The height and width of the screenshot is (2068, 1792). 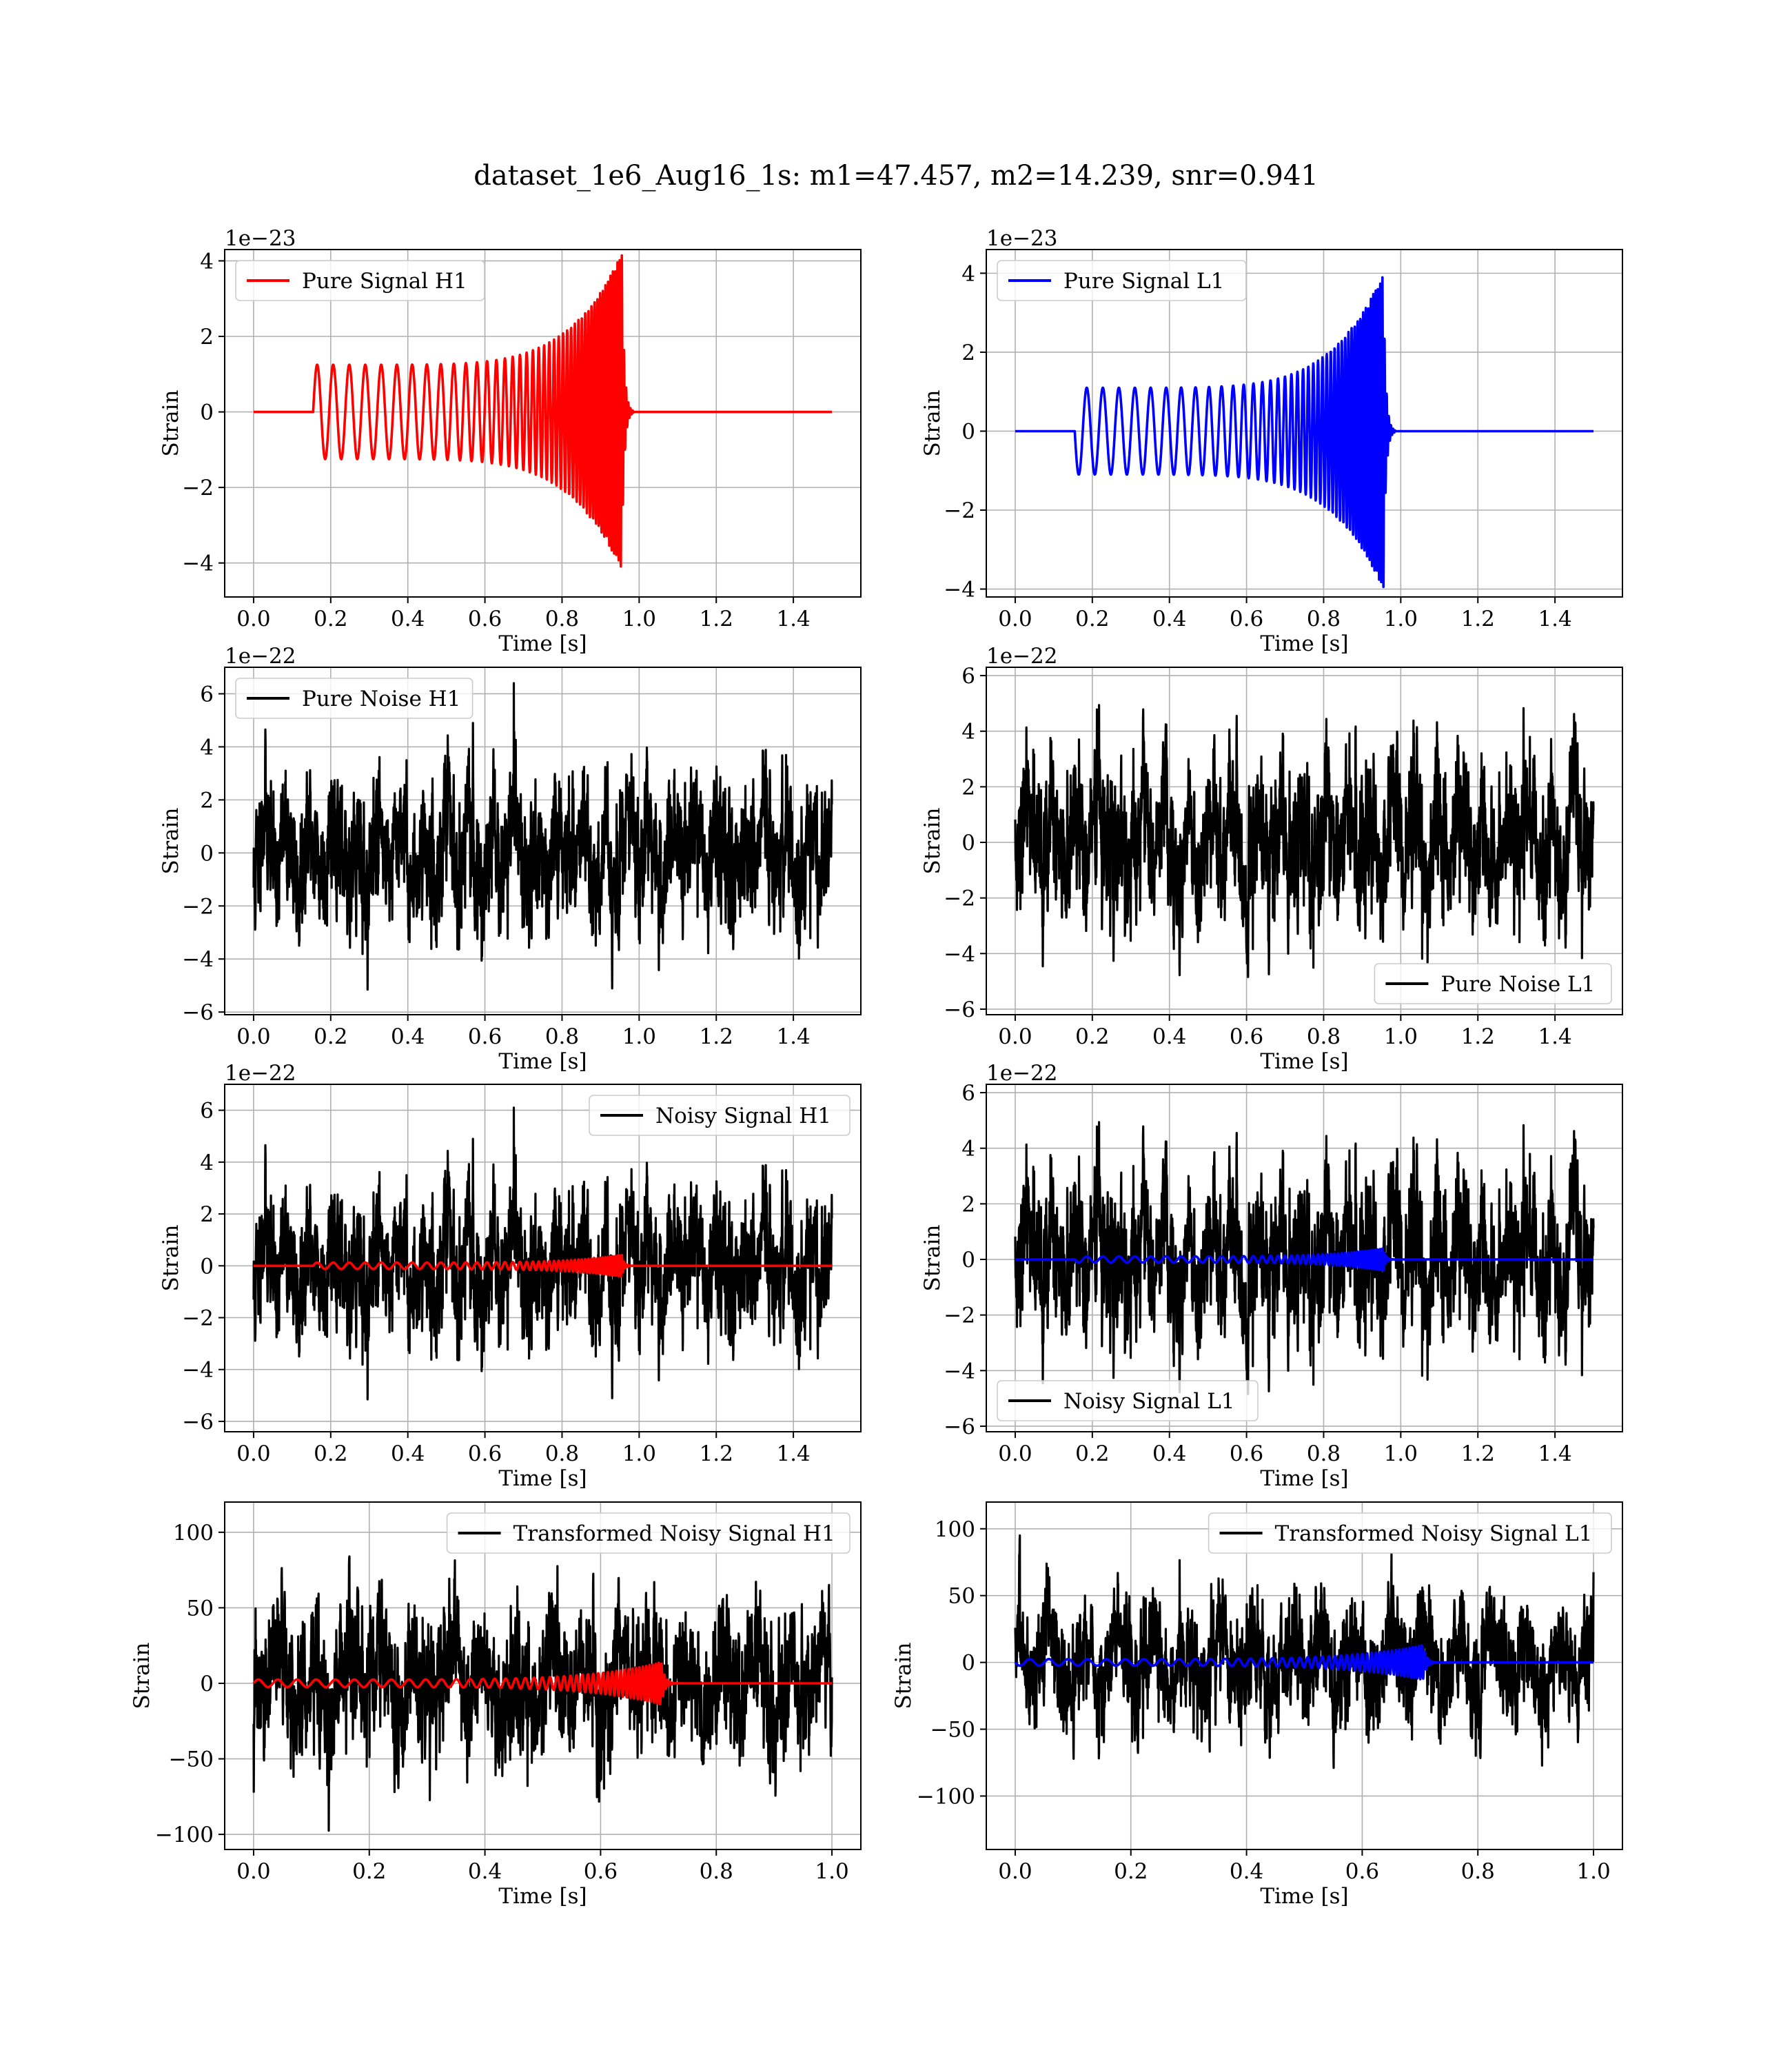 I want to click on legend-label: Pure Signal H1, so click(x=384, y=281).